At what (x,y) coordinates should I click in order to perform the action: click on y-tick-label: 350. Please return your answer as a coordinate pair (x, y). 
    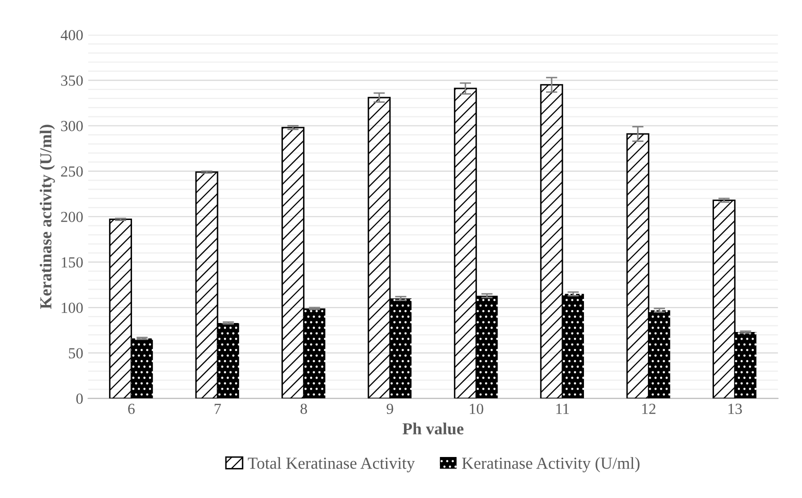
    Looking at the image, I should click on (72, 80).